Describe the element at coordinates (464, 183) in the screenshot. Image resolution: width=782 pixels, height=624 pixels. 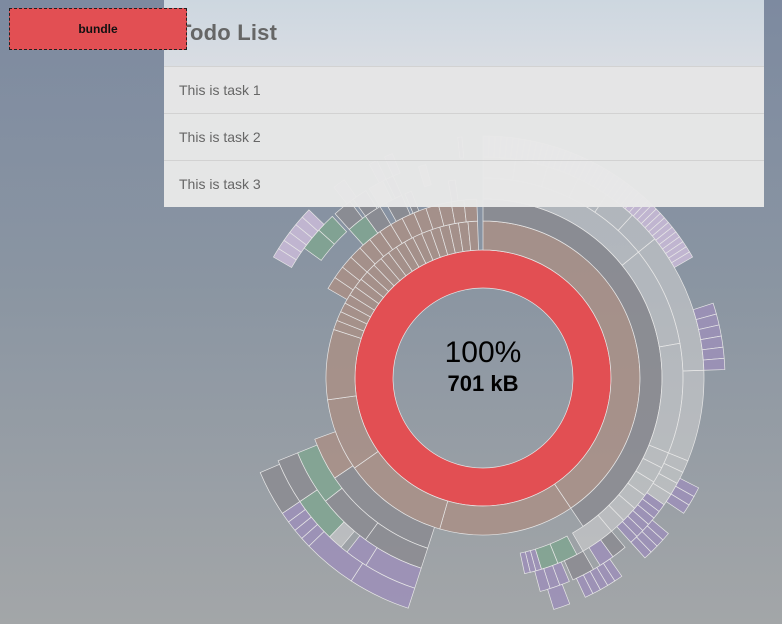
I see `todo-item-3: This is task 3` at that location.